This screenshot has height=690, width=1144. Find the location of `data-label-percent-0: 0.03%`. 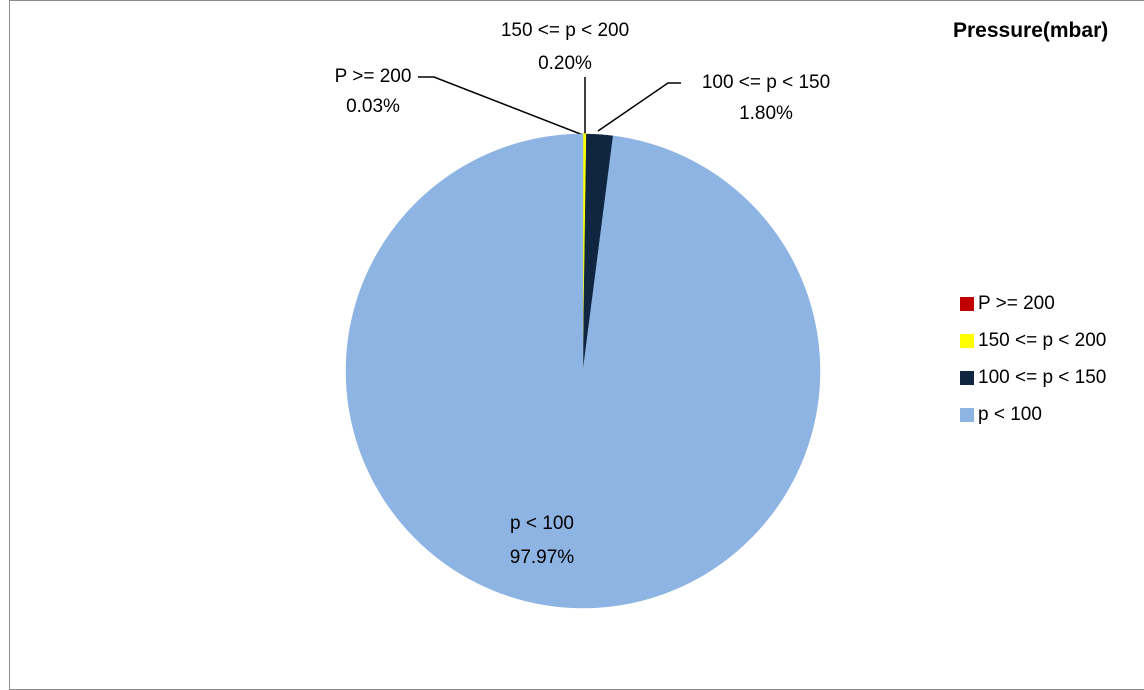

data-label-percent-0: 0.03% is located at coordinates (373, 106).